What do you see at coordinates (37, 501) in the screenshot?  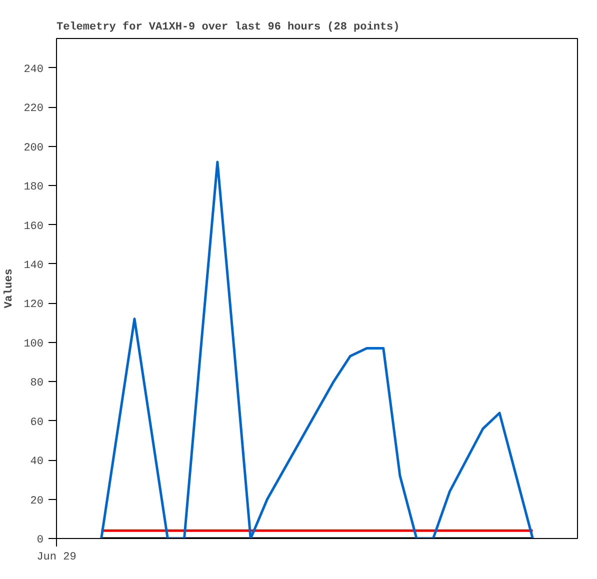 I see `y-tick-label: 20` at bounding box center [37, 501].